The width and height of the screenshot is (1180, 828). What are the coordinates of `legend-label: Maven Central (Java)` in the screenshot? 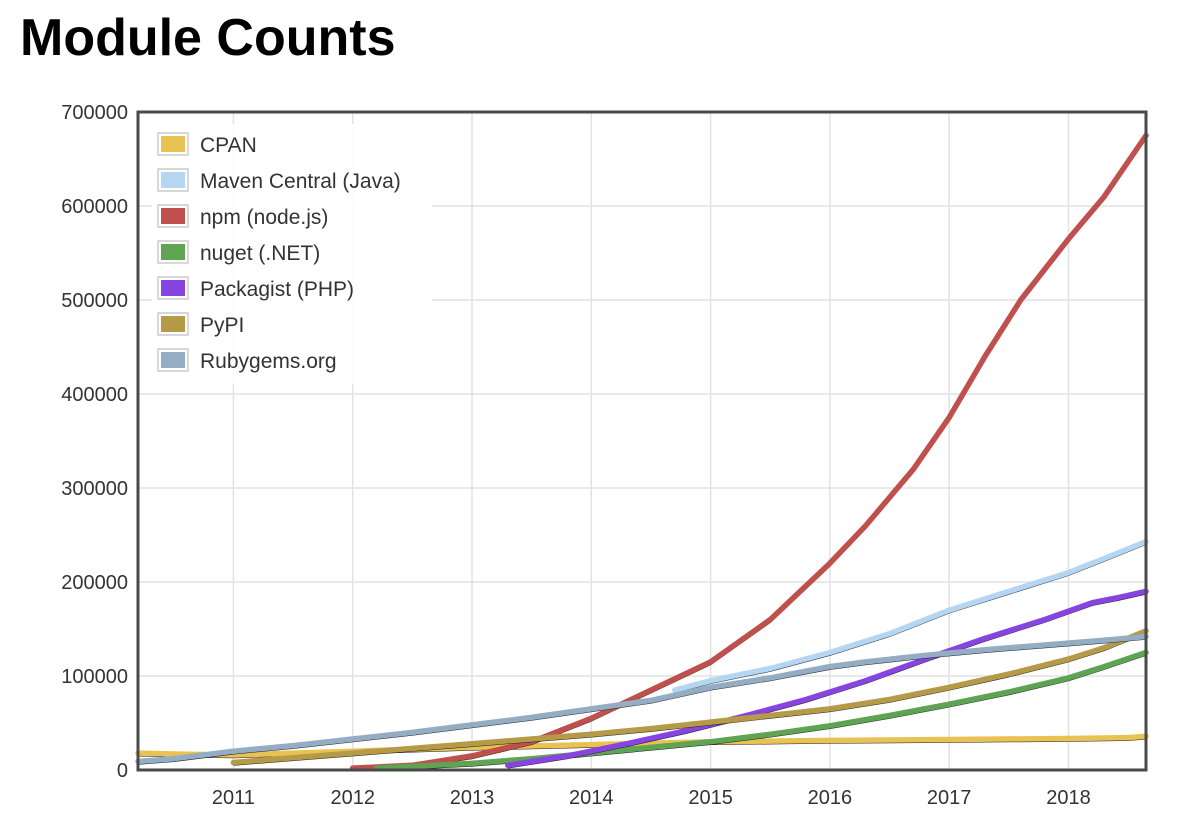 It's located at (300, 181).